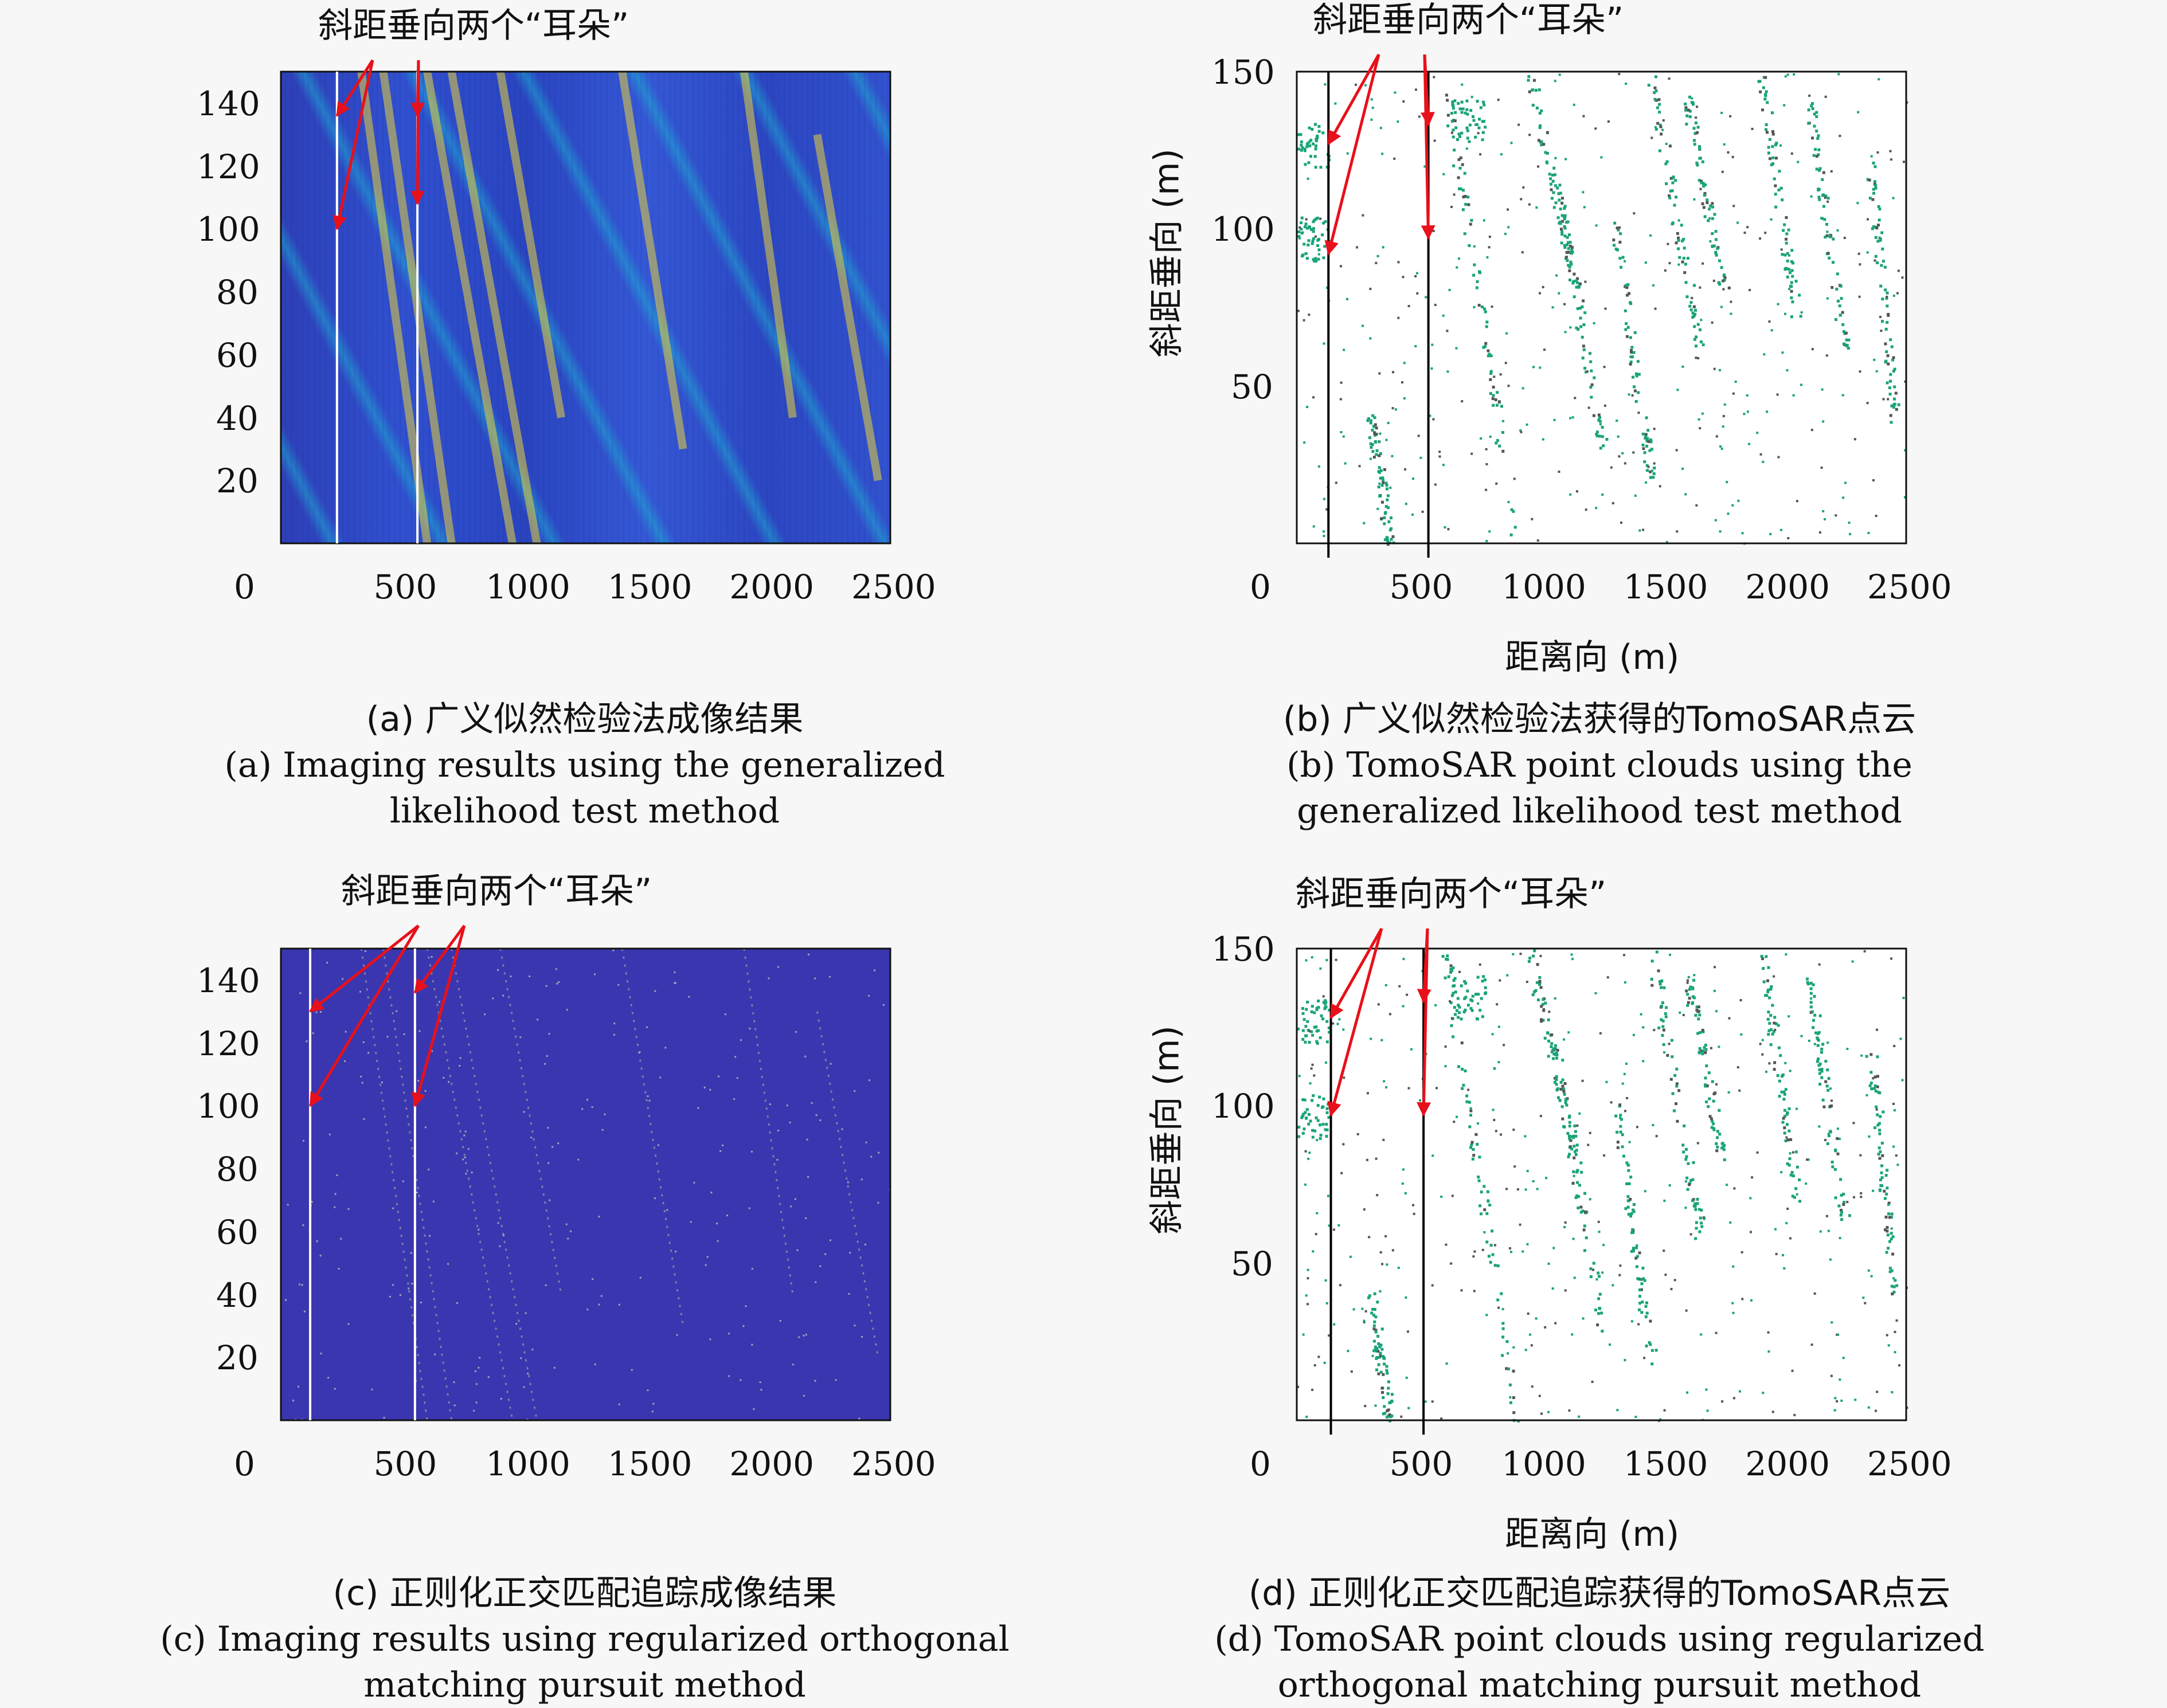 The image size is (2167, 1708). I want to click on xtick-c-0: 0, so click(245, 1463).